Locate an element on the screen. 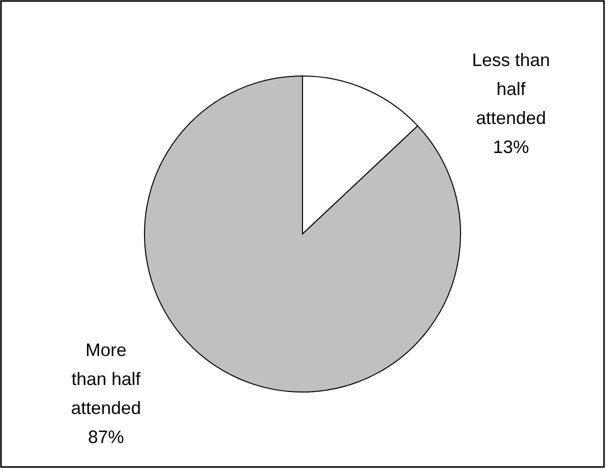 The width and height of the screenshot is (607, 470). data-label: 87% is located at coordinates (106, 437).